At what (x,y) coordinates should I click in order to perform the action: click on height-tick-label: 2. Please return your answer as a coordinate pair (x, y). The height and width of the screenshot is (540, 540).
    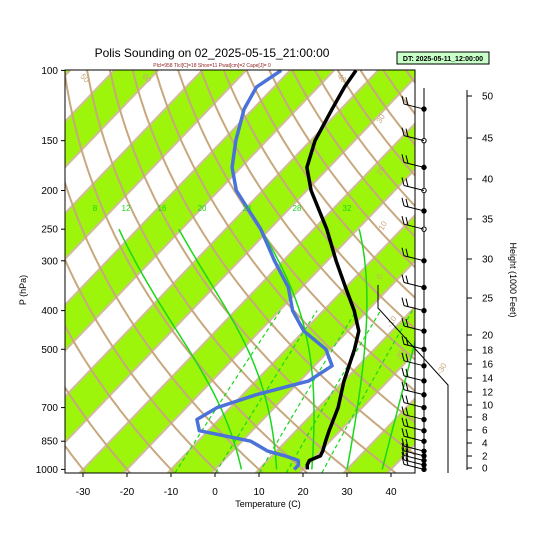
    Looking at the image, I should click on (485, 457).